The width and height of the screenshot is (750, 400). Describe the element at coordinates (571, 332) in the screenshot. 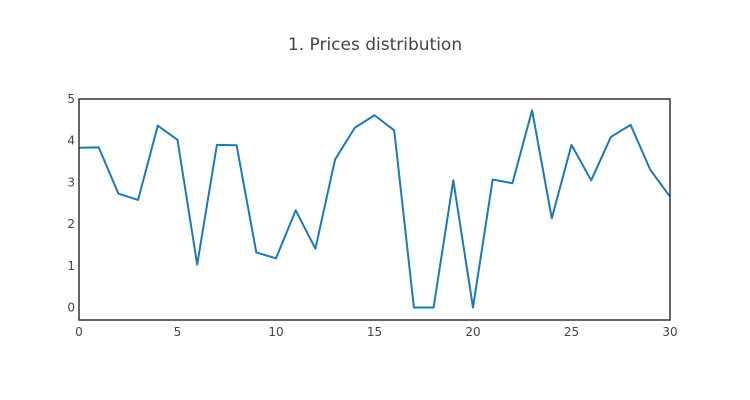

I see `x-tick-label: 25` at that location.